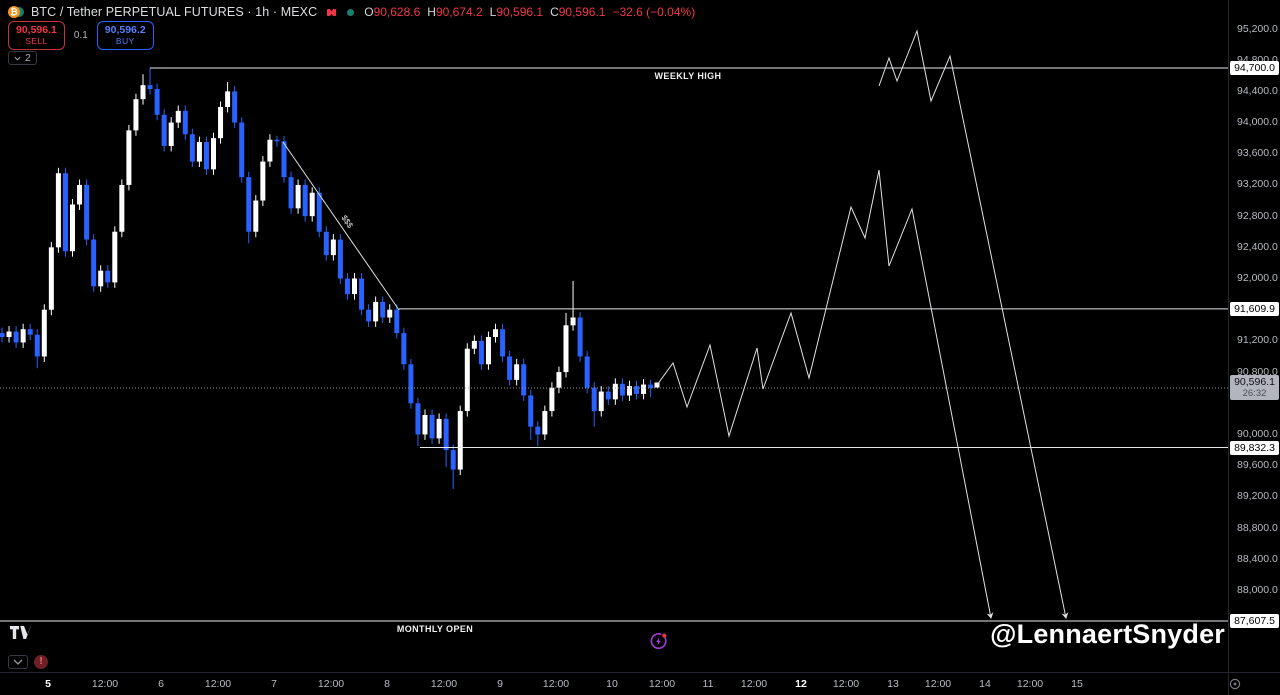  I want to click on tradingview-logo, so click(20, 635).